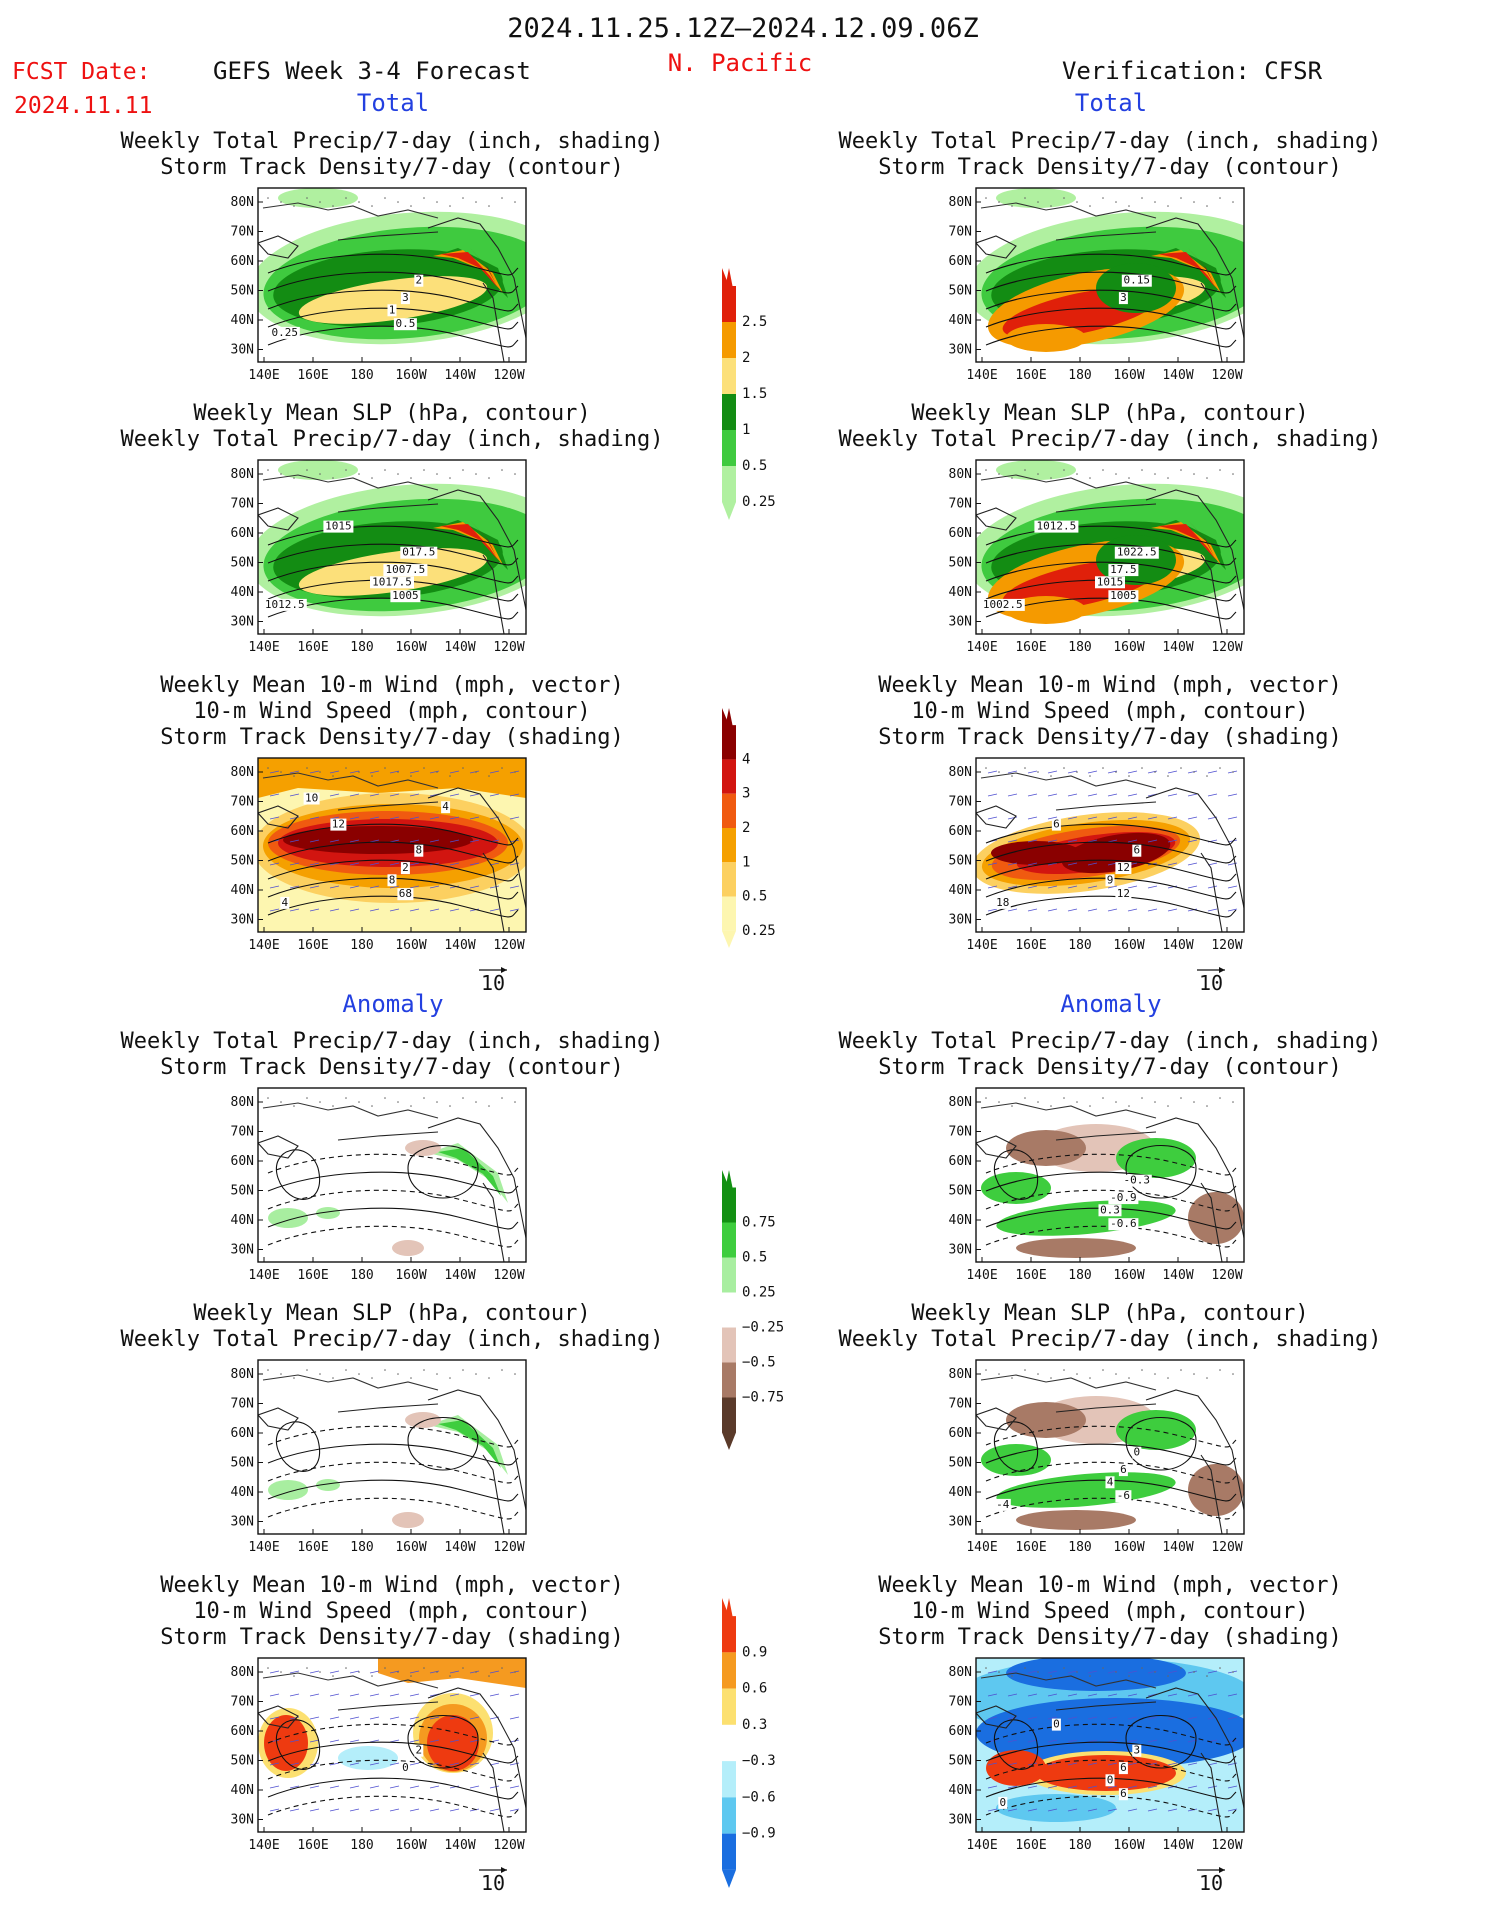  Describe the element at coordinates (1136, 1750) in the screenshot. I see `contour-label: 3` at that location.